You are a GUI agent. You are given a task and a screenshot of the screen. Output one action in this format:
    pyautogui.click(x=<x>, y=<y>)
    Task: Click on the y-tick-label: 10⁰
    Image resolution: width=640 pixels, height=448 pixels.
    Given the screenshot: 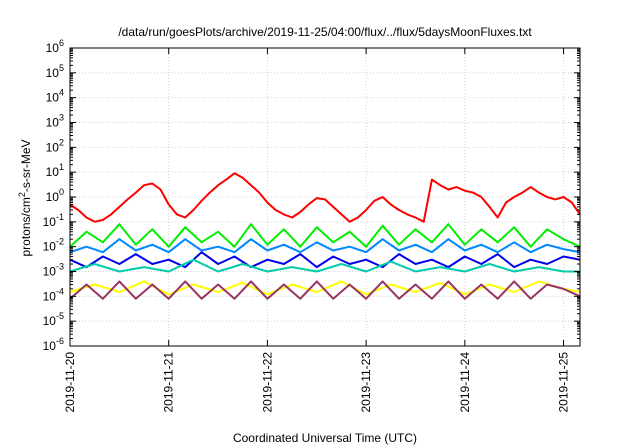 What is the action you would take?
    pyautogui.click(x=55, y=195)
    